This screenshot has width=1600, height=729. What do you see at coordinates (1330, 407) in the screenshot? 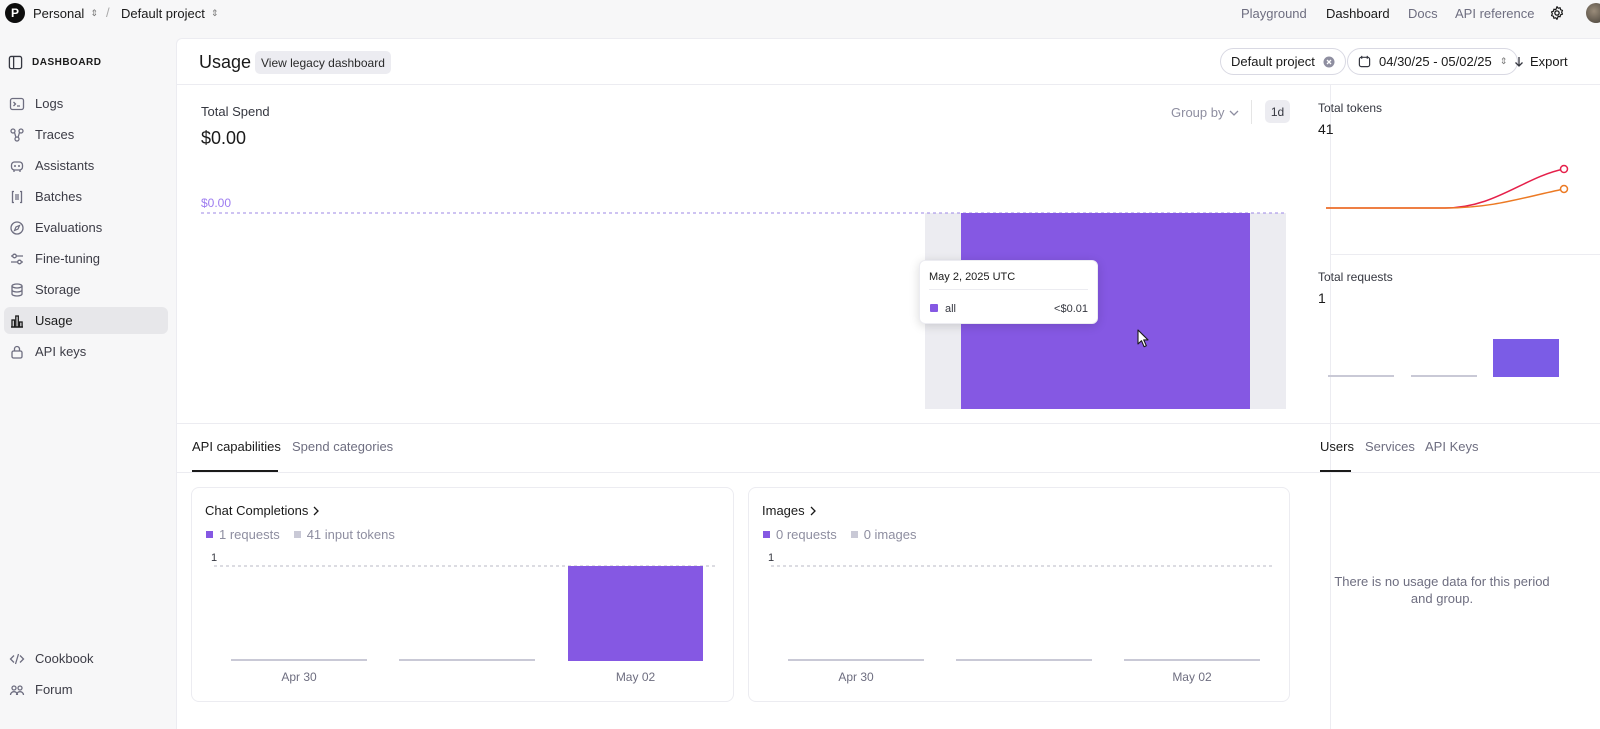
I see `right-column-divider` at bounding box center [1330, 407].